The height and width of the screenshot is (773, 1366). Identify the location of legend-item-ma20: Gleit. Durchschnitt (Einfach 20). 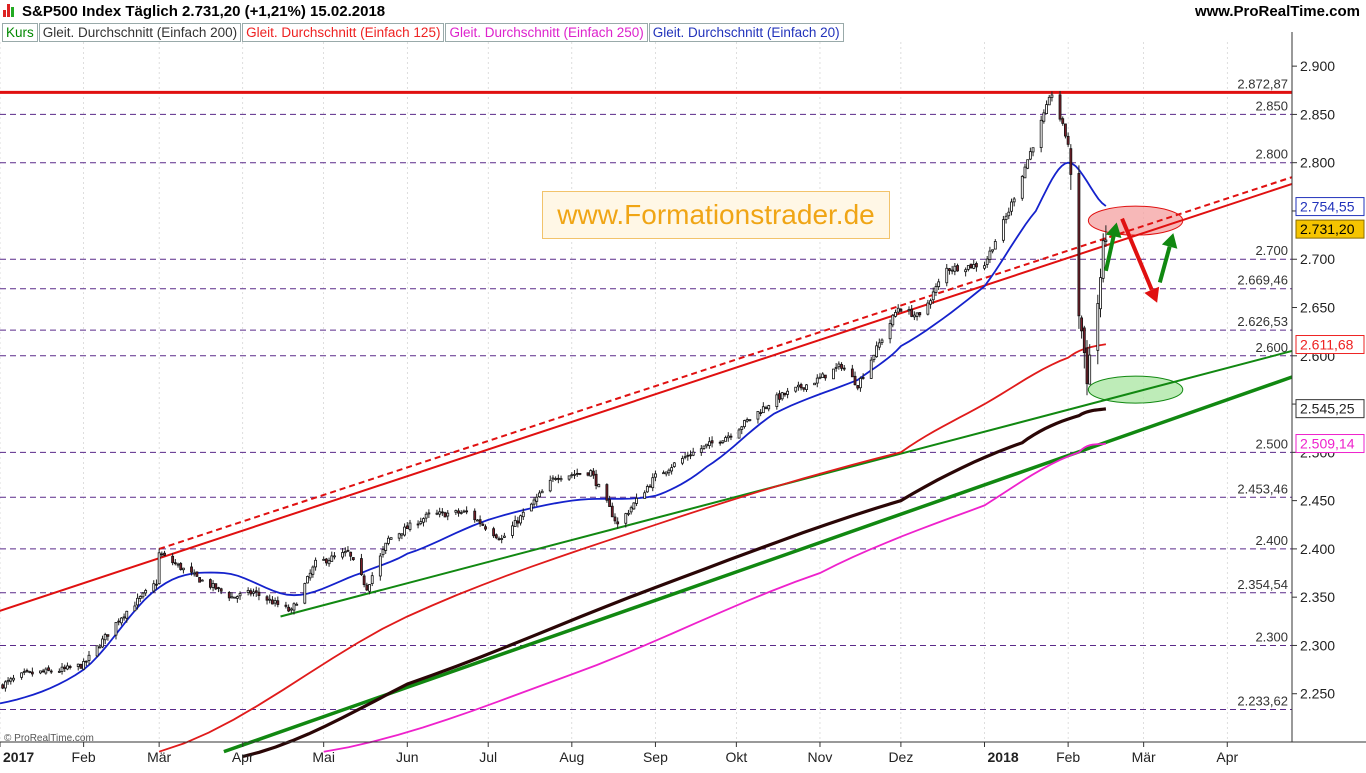
(746, 32).